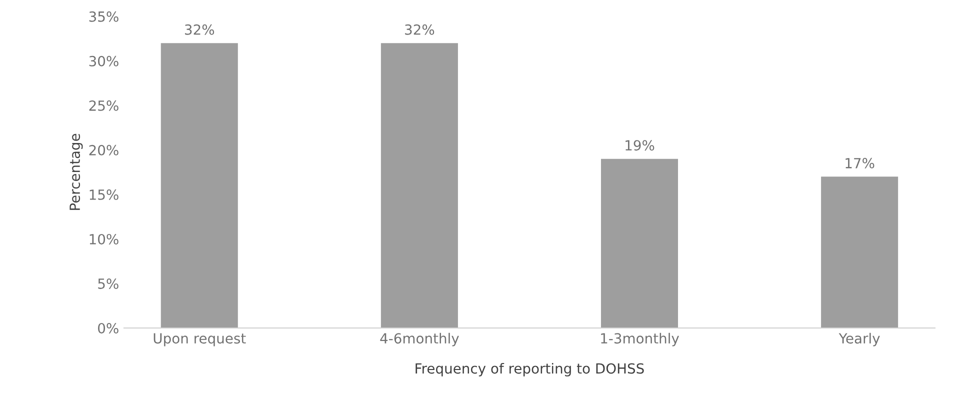 This screenshot has width=954, height=410. Describe the element at coordinates (103, 61) in the screenshot. I see `y-tick-label: 30%` at that location.